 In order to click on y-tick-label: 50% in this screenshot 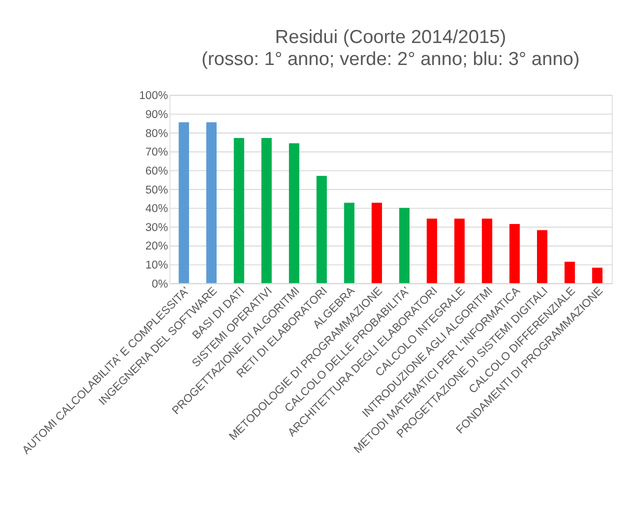, I will do `click(156, 190)`.